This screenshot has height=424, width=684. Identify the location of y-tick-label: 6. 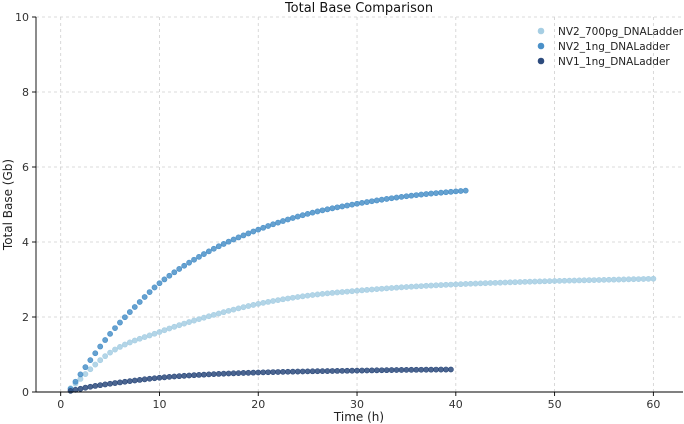
(25, 167).